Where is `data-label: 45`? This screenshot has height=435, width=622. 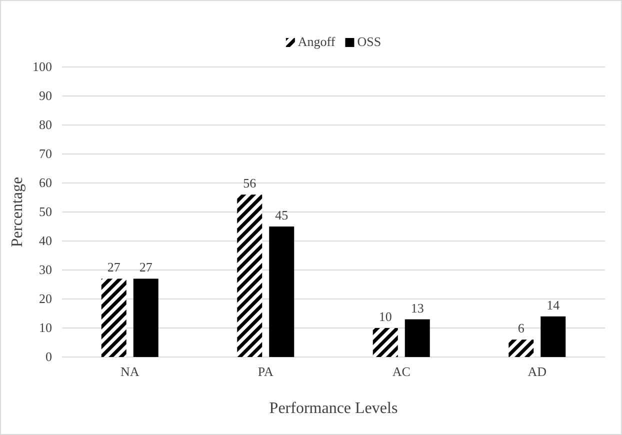
data-label: 45 is located at coordinates (281, 215).